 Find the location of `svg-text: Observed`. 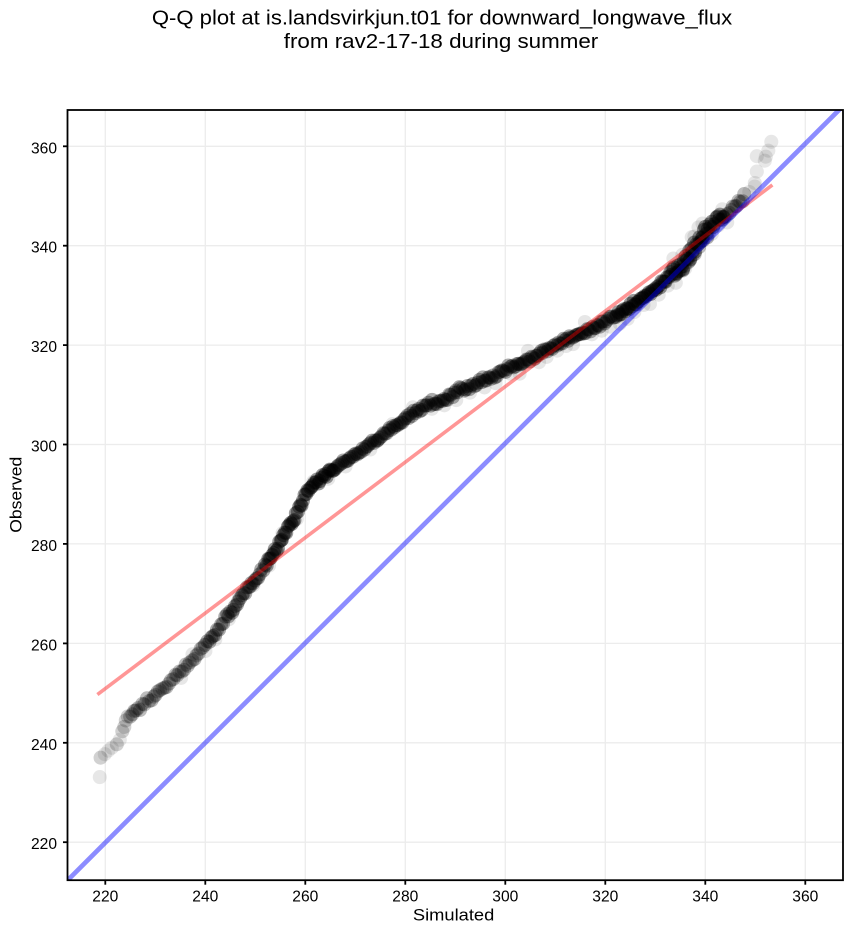

svg-text: Observed is located at coordinates (16, 495).